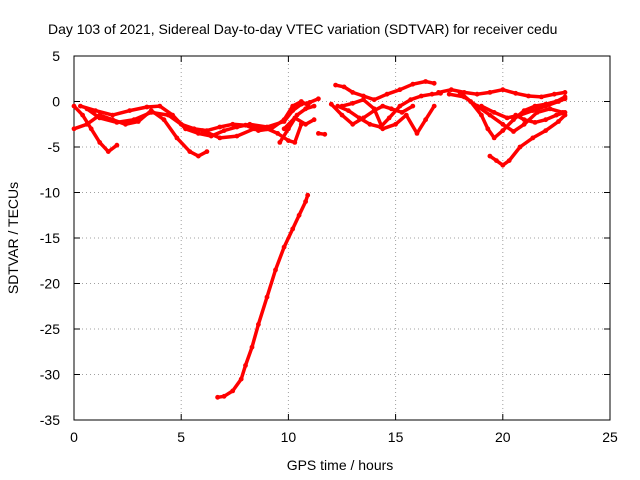 The height and width of the screenshot is (480, 640). I want to click on y-tick-label: -25, so click(50, 329).